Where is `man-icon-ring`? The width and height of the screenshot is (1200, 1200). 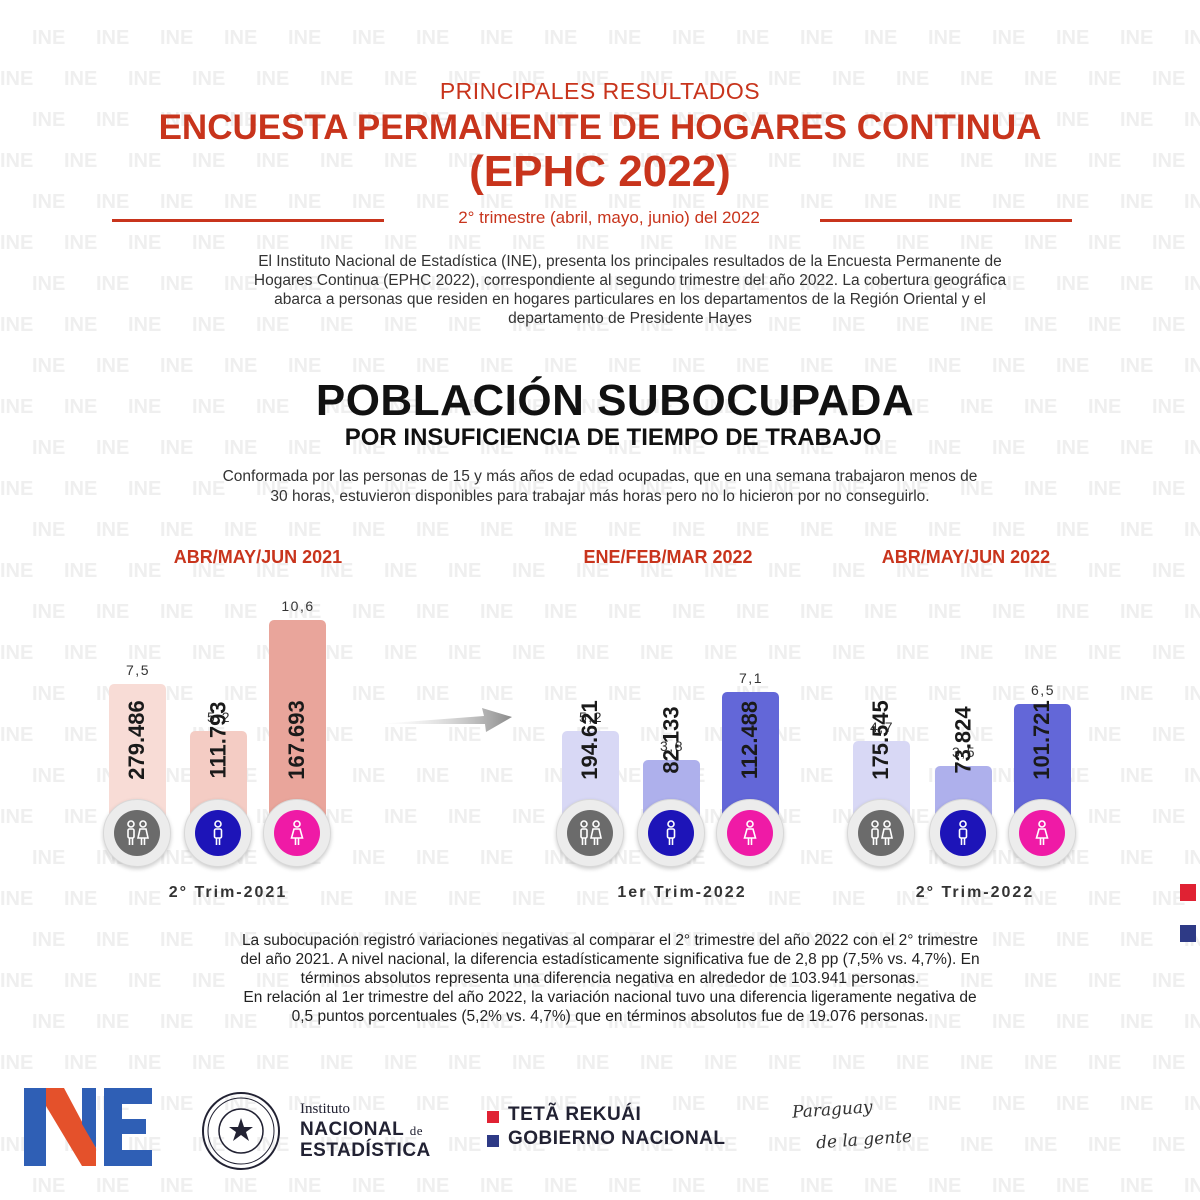 man-icon-ring is located at coordinates (218, 833).